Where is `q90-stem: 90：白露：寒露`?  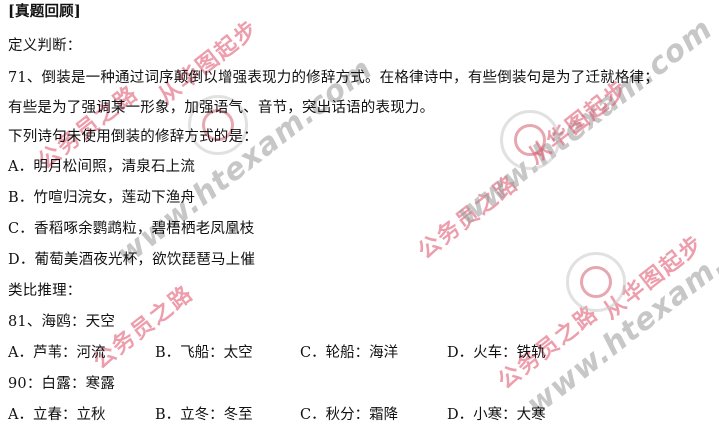 q90-stem: 90：白露：寒露 is located at coordinates (62, 384).